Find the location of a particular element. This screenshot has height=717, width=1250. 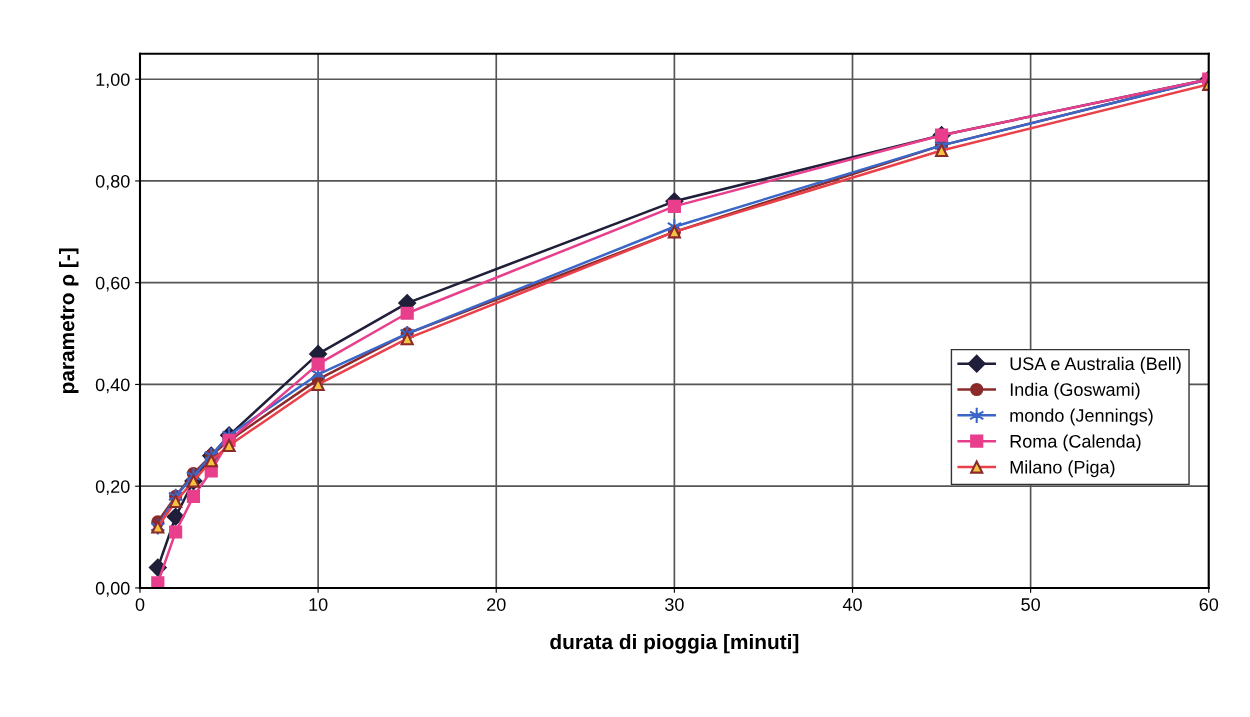

x-axis-title: durata di pioggia [minuti] is located at coordinates (674, 643).